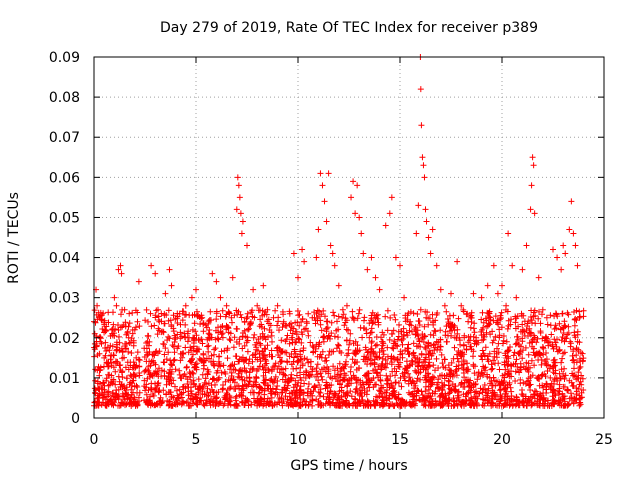  What do you see at coordinates (64, 259) in the screenshot?
I see `y-tick-label: 0.04` at bounding box center [64, 259].